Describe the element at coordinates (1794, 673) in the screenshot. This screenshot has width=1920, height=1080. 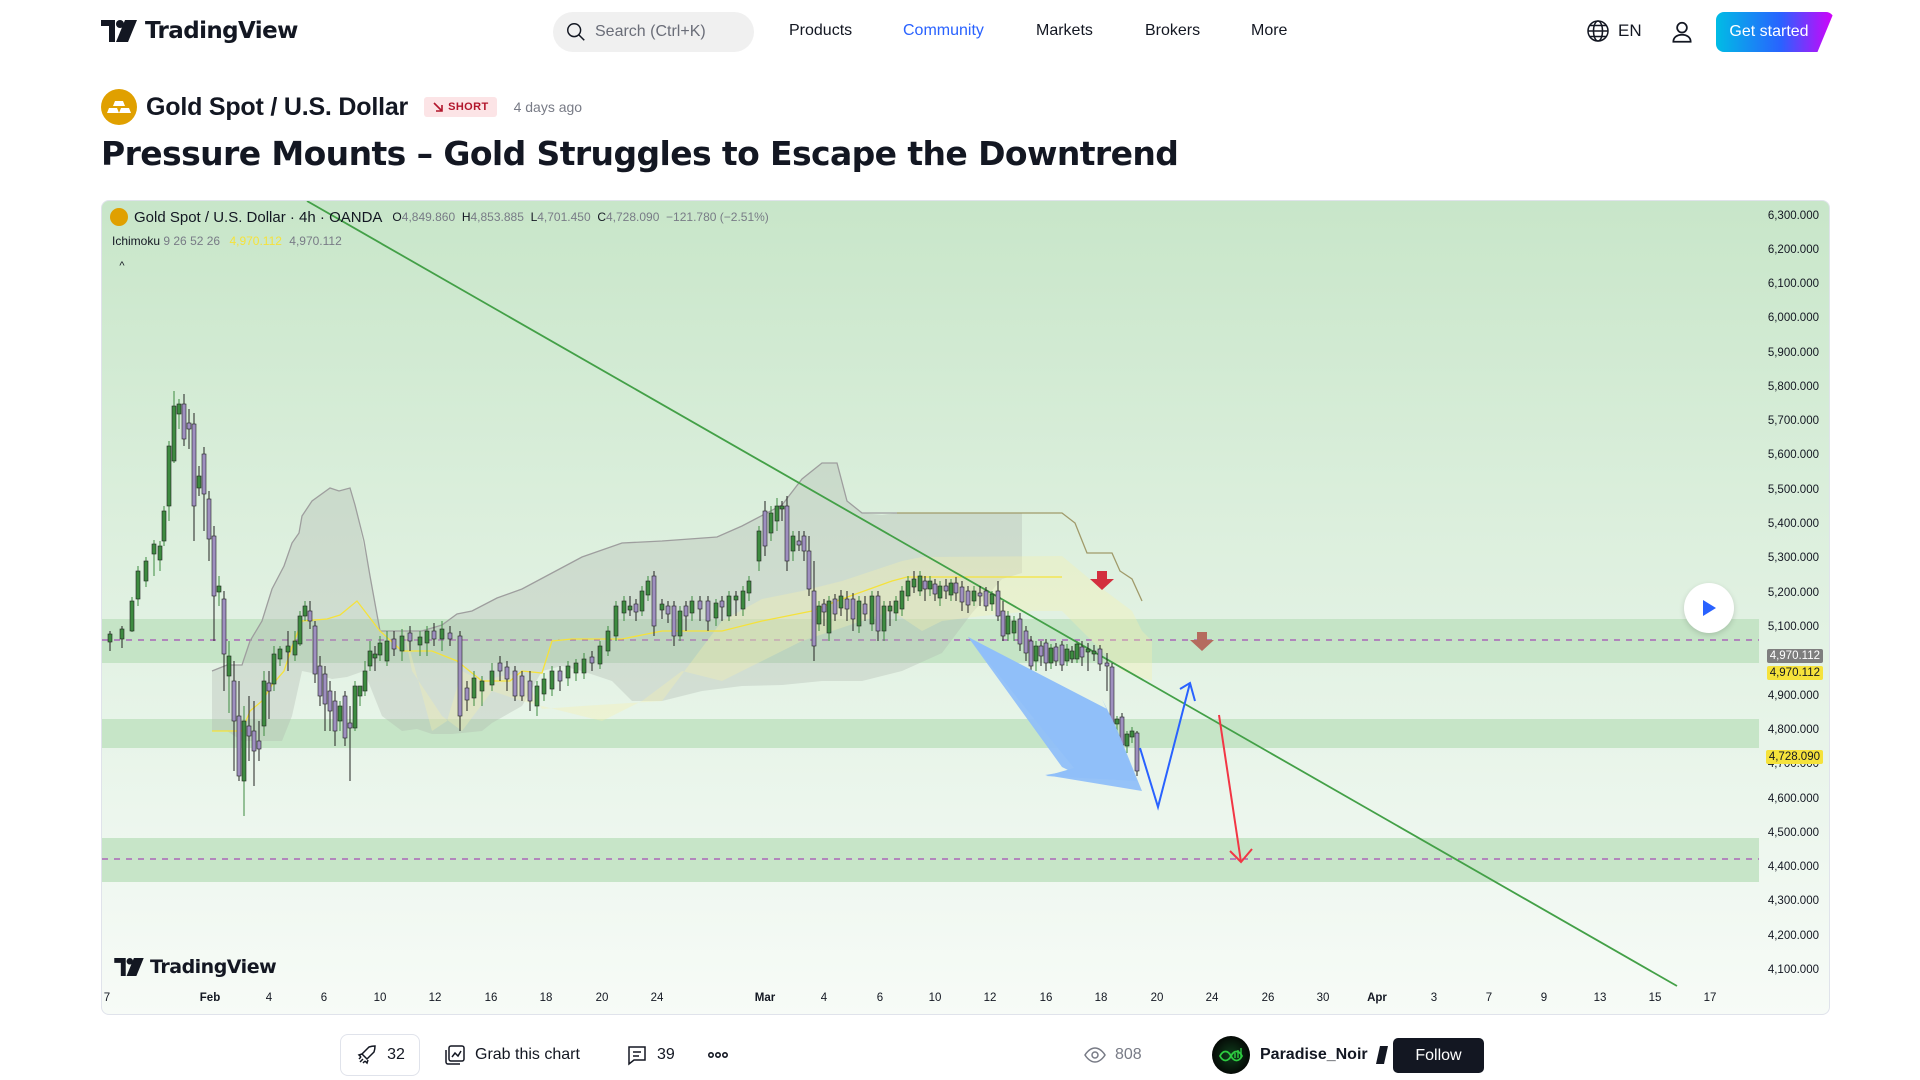
I see `ichimoku-yellow-price-tag: 4,970.112` at that location.